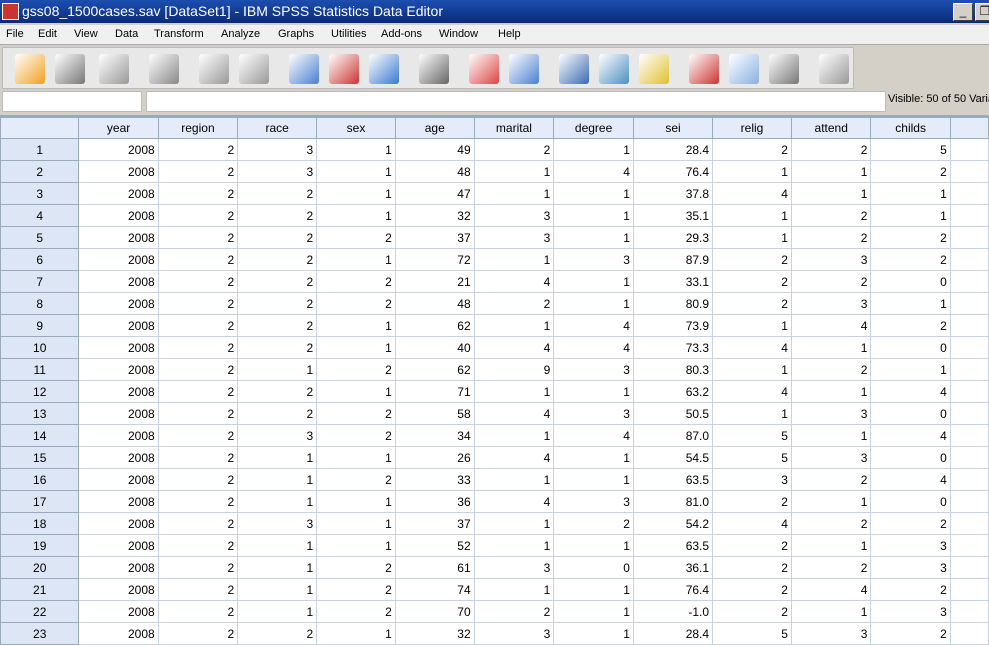 This screenshot has width=989, height=646. Describe the element at coordinates (910, 413) in the screenshot. I see `cell-childs: 0` at that location.